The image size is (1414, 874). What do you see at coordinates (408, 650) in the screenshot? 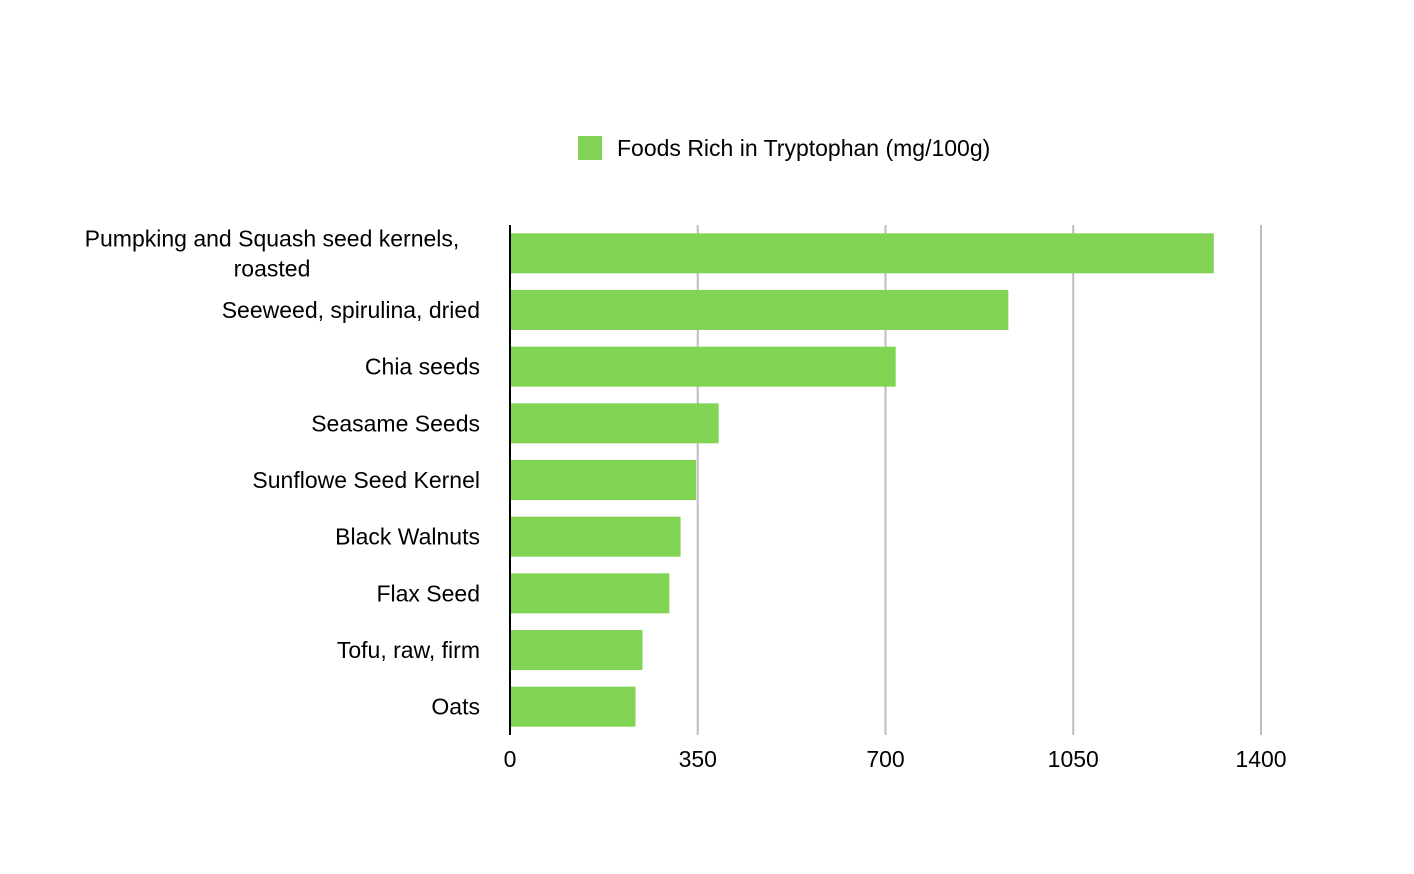
I see `category-label: Tofu, raw, firm` at bounding box center [408, 650].